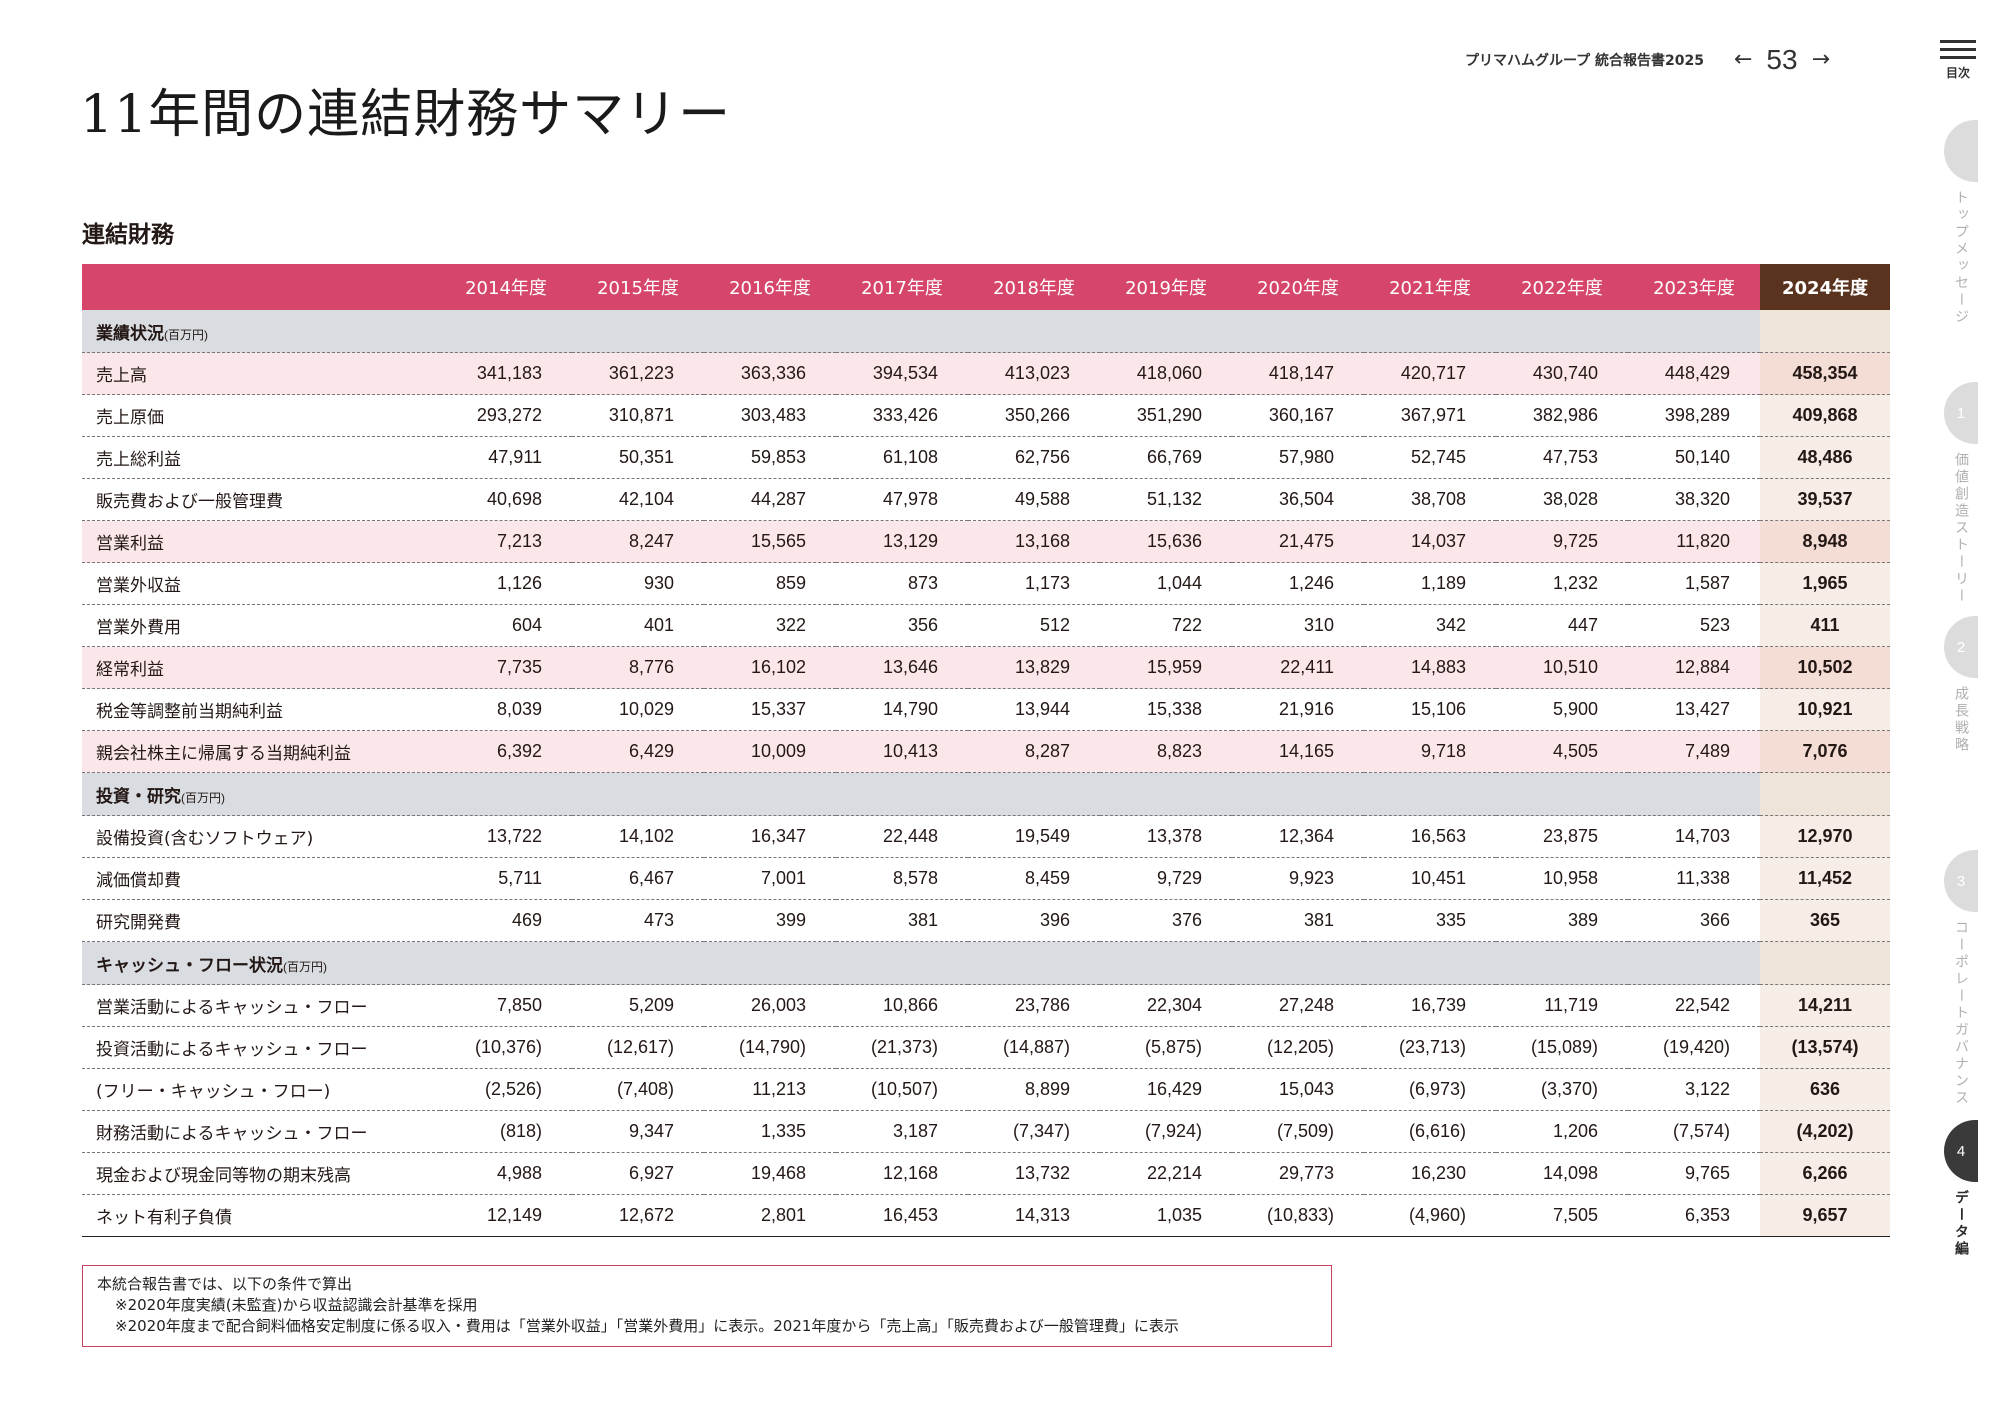  Describe the element at coordinates (506, 1173) in the screenshot. I see `value-cell: 4,988` at that location.